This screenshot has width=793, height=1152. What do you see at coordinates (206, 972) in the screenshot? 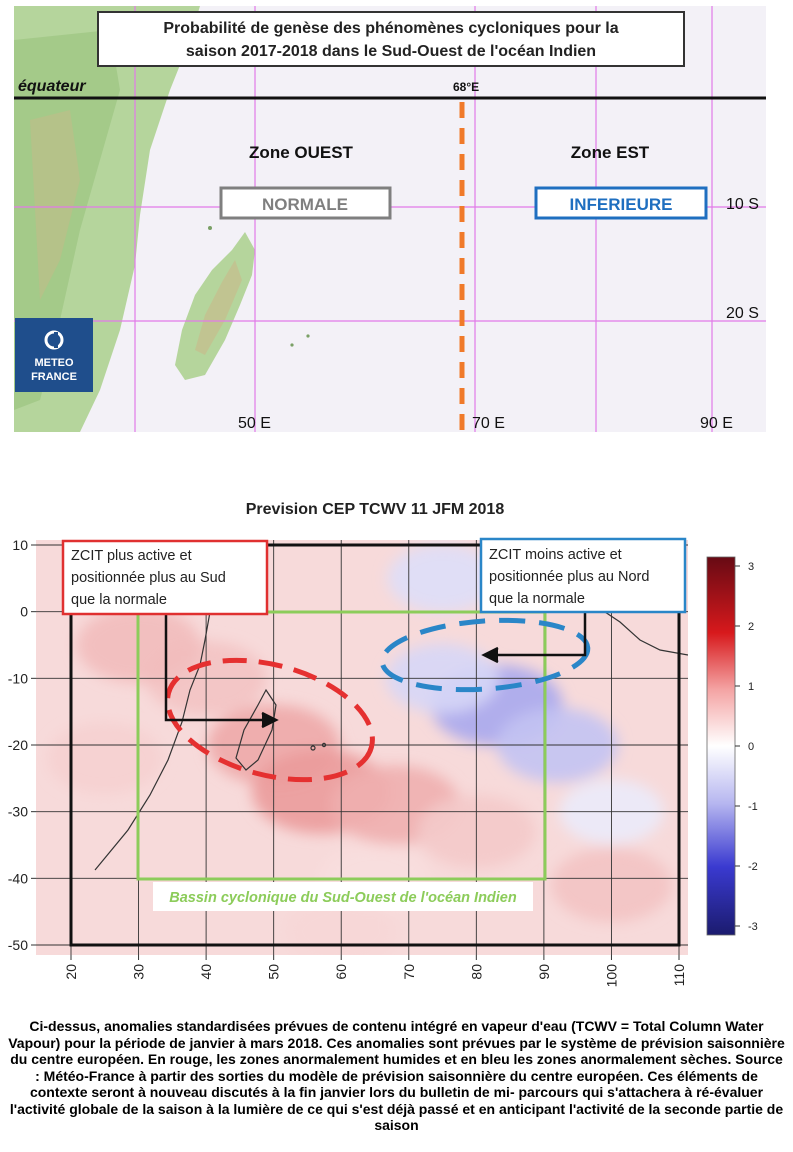
I see `x-tick-label: 40` at bounding box center [206, 972].